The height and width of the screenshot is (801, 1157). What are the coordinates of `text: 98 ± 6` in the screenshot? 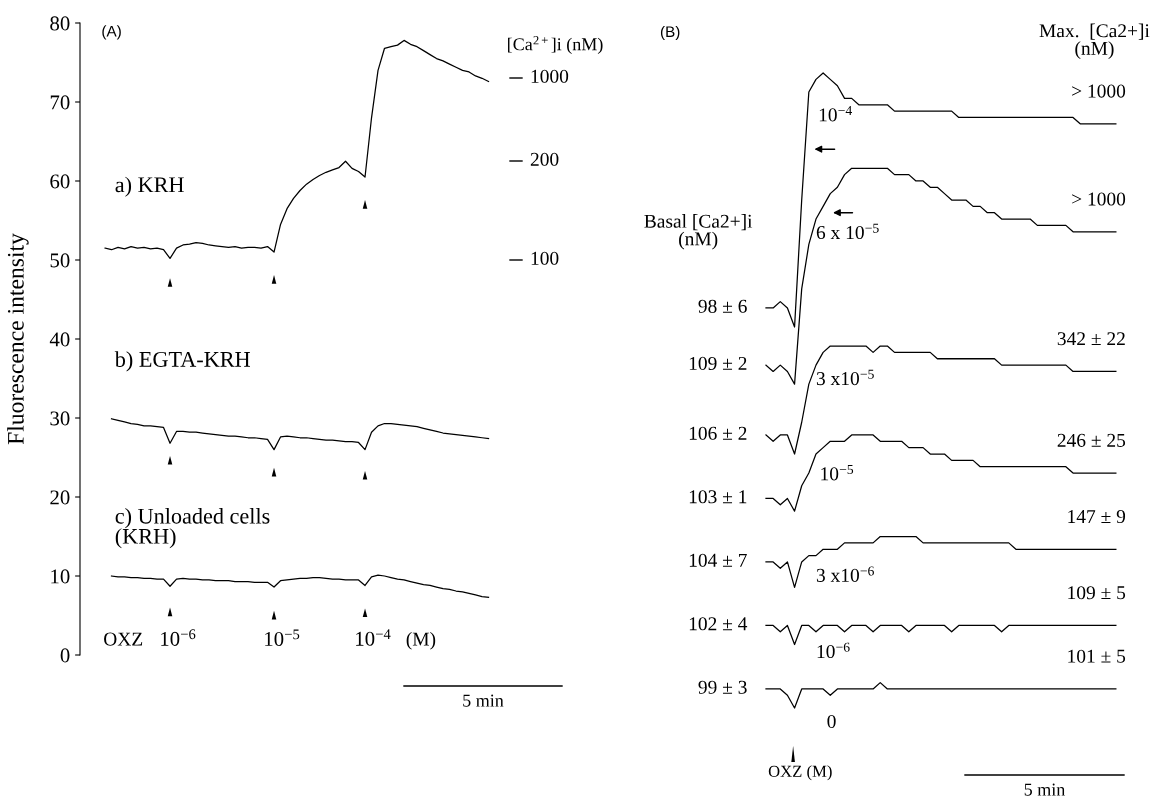 It's located at (722, 306).